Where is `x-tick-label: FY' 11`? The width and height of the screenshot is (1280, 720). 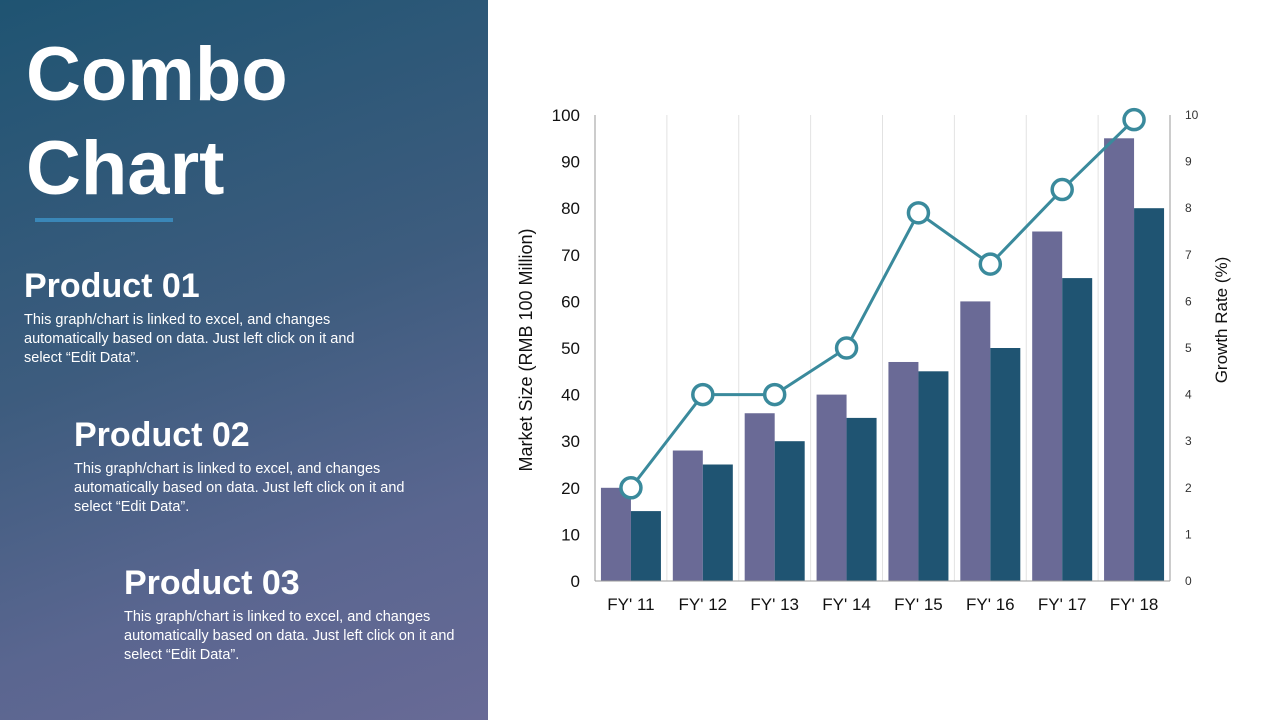
x-tick-label: FY' 11 is located at coordinates (630, 604).